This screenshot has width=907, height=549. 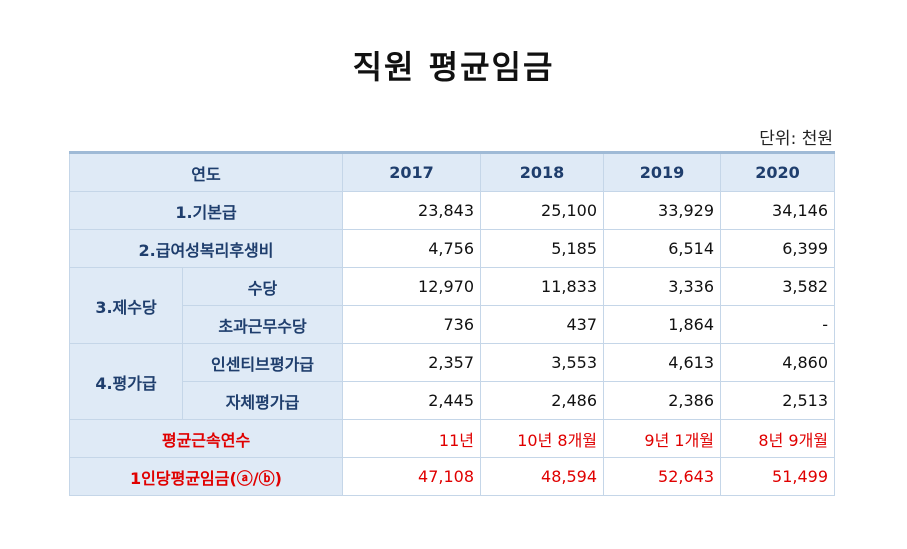 I want to click on cell-value: 23,843, so click(x=412, y=210).